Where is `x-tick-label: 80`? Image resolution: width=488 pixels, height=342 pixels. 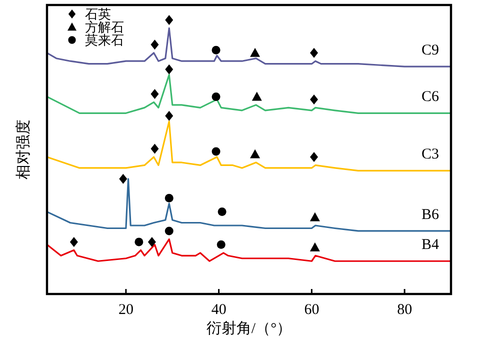
x-tick-label: 80 is located at coordinates (404, 310).